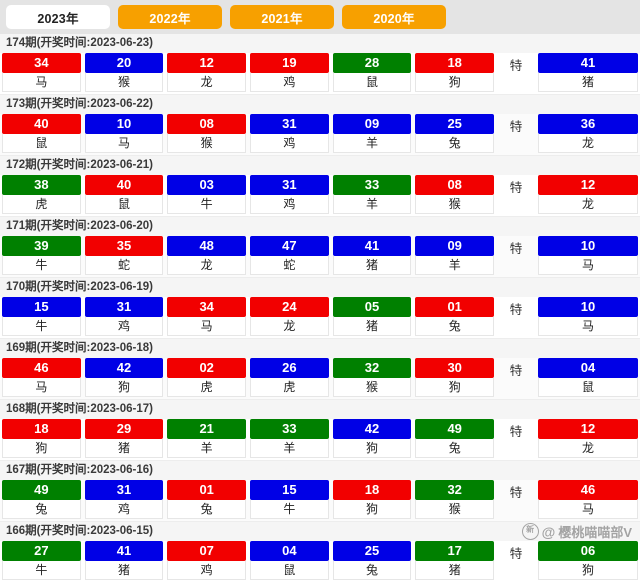  What do you see at coordinates (124, 194) in the screenshot?
I see `normal-ball: 40 鼠` at bounding box center [124, 194].